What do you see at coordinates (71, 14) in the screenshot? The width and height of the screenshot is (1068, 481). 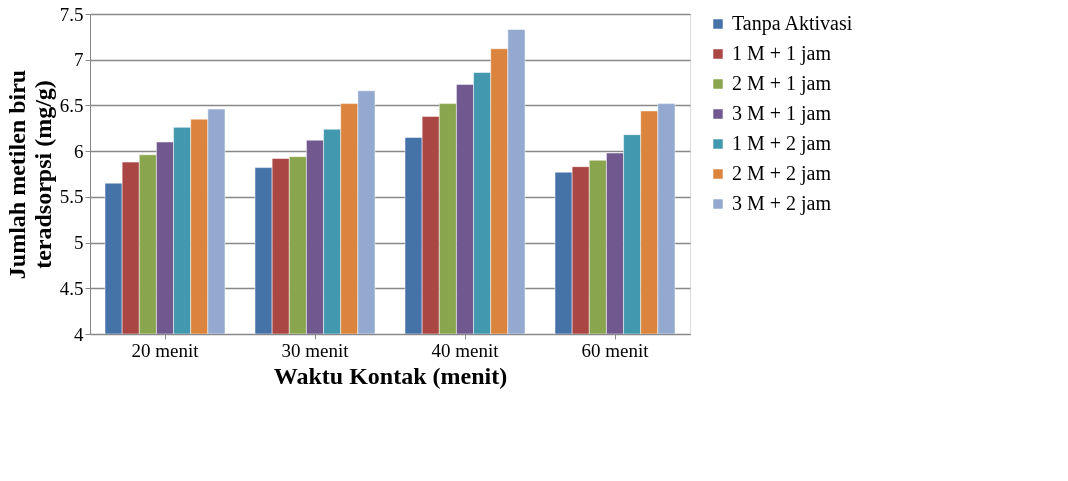 I see `y-tick-label: 7.5` at bounding box center [71, 14].